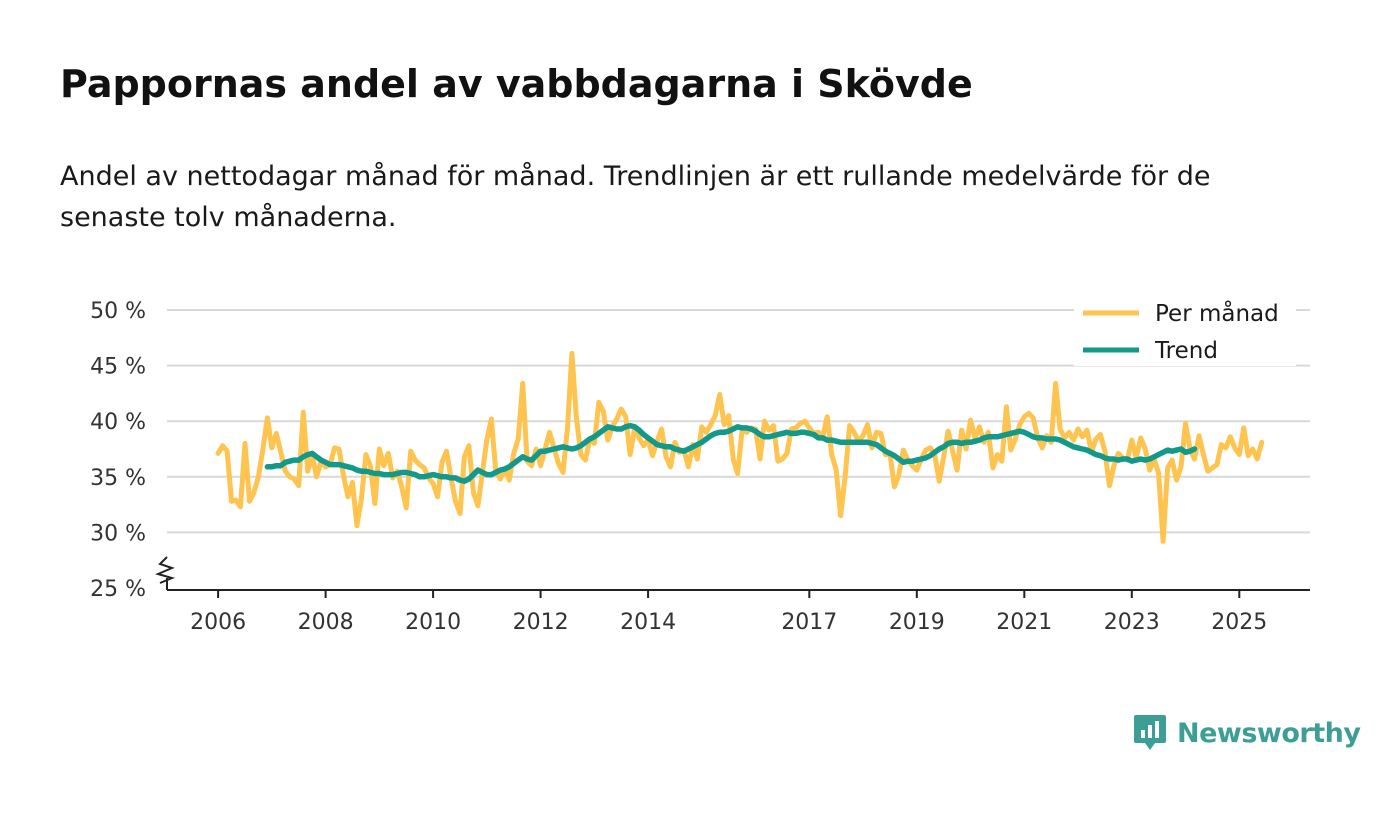  Describe the element at coordinates (118, 533) in the screenshot. I see `y-tick-label: 30 %` at that location.